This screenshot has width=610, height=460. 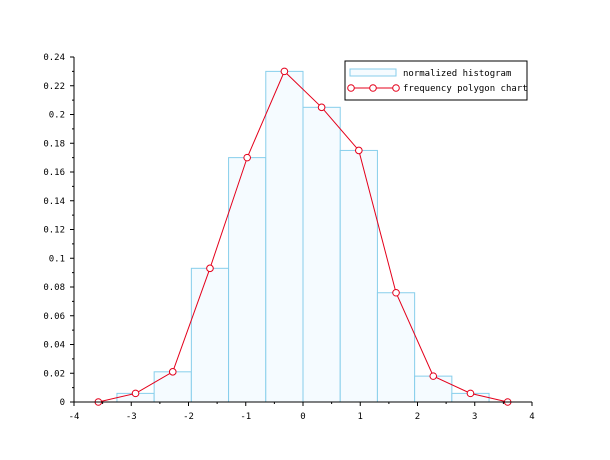 What do you see at coordinates (54, 173) in the screenshot?
I see `y-tick-label: 0.16` at bounding box center [54, 173].